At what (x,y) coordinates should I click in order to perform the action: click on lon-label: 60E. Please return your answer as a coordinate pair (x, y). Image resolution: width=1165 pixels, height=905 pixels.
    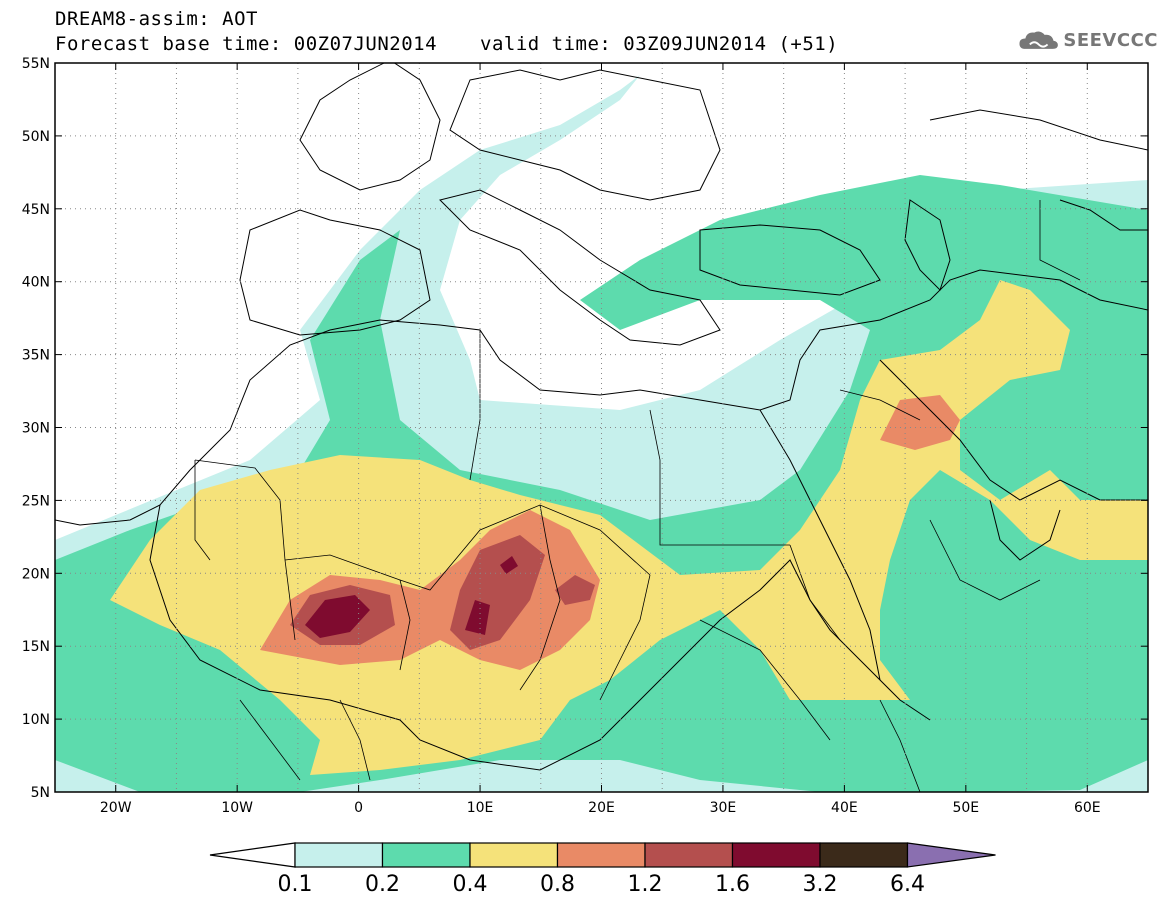
    Looking at the image, I should click on (1087, 808).